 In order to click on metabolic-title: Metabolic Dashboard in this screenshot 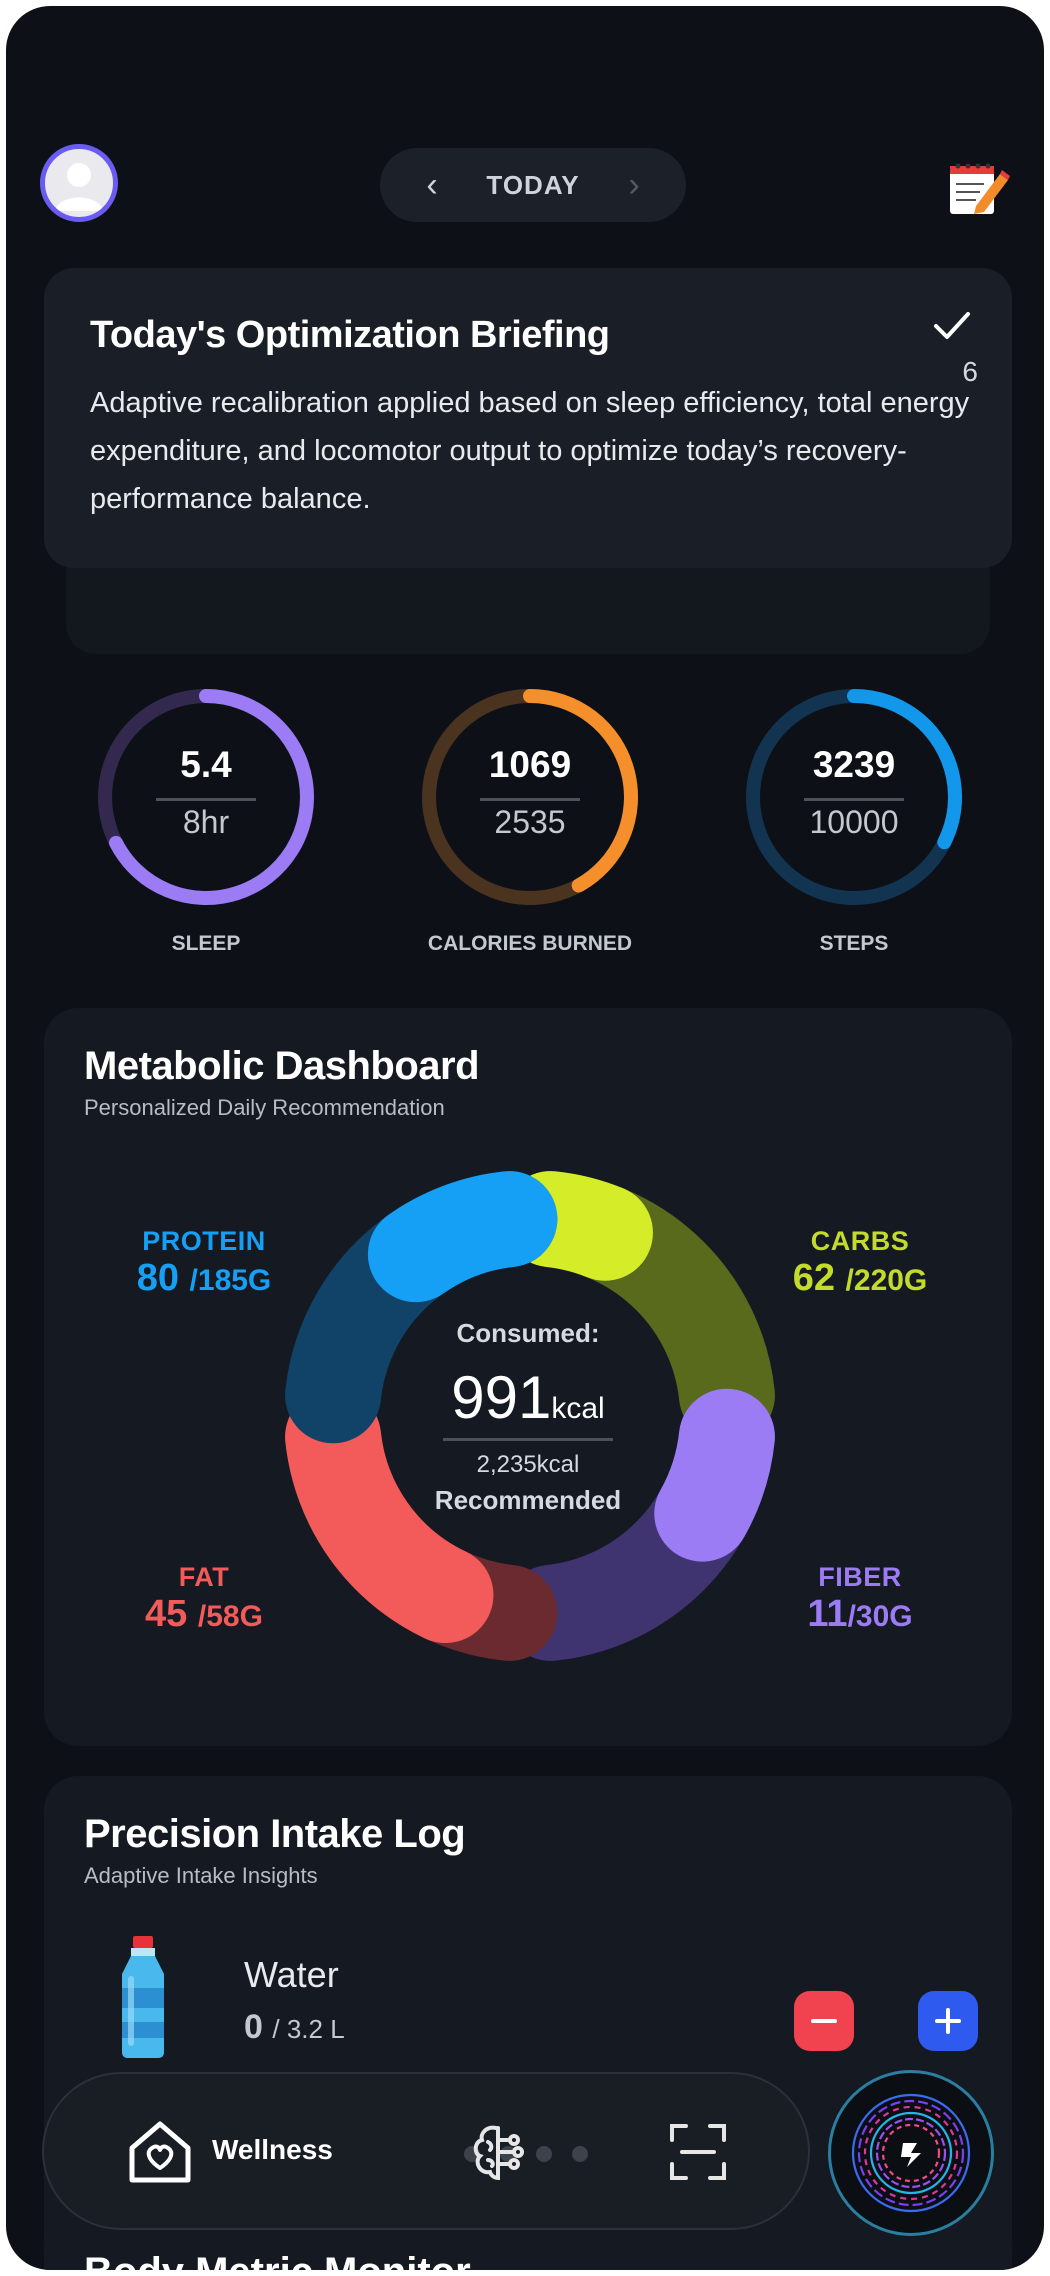, I will do `click(282, 1066)`.